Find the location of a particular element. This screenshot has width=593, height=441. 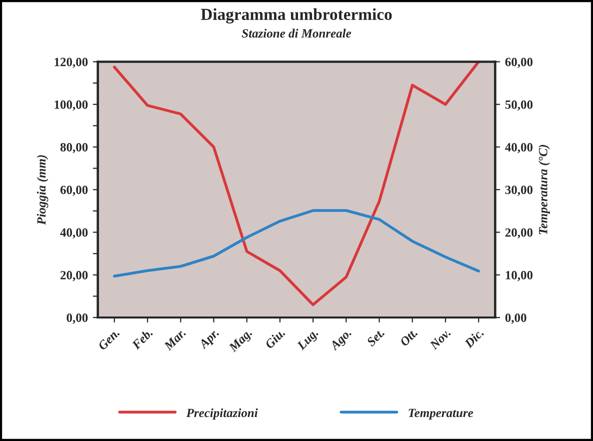

y-tick-label: 20,00 is located at coordinates (74, 276).